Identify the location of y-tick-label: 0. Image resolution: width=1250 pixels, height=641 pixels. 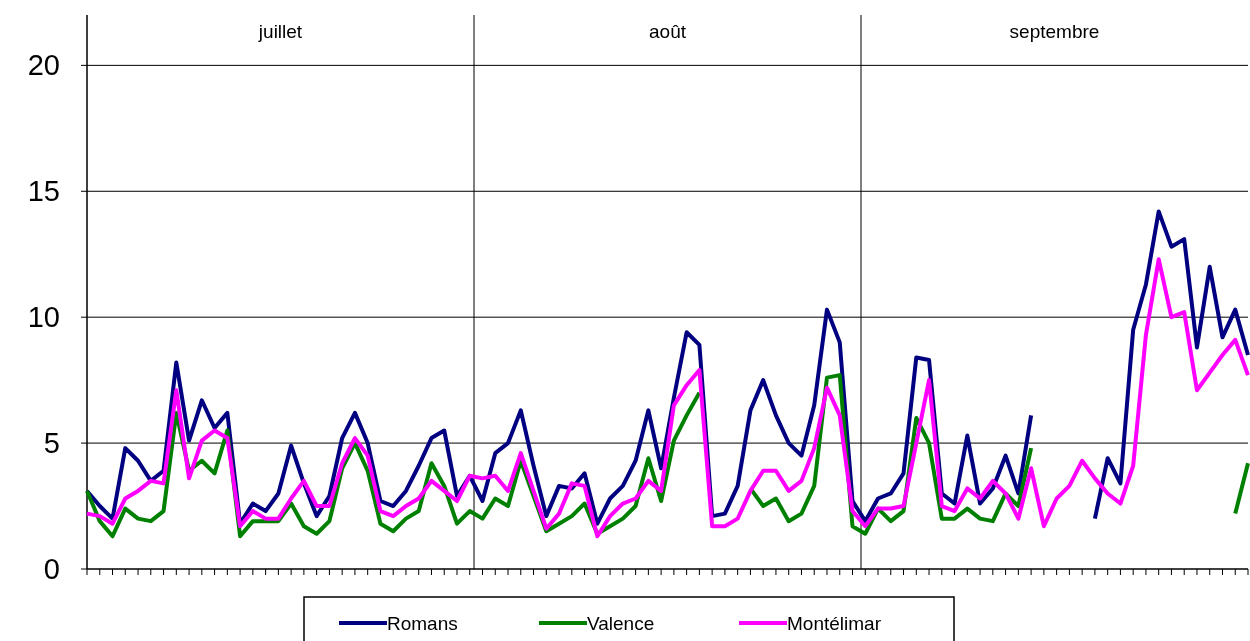
(51, 569).